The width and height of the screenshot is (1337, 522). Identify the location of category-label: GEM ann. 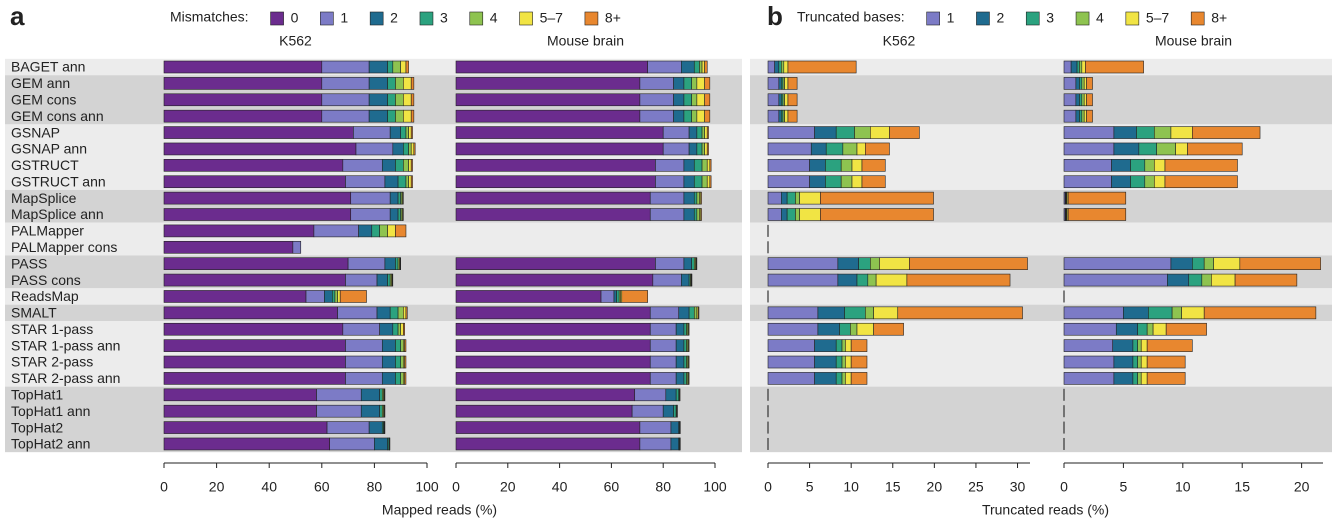
(40, 83).